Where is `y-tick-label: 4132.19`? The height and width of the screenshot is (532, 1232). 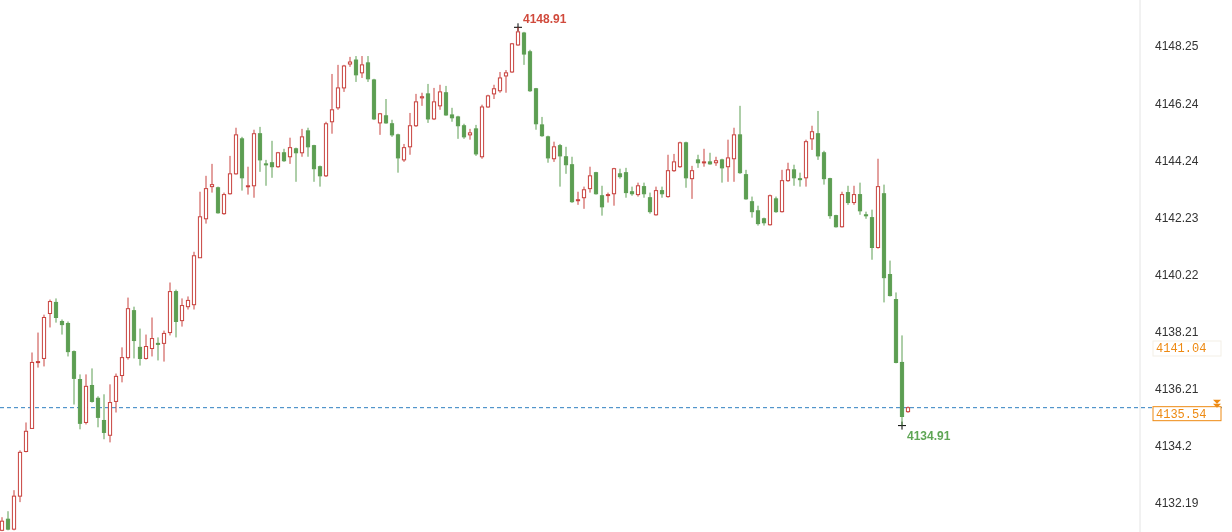
y-tick-label: 4132.19 is located at coordinates (1177, 503).